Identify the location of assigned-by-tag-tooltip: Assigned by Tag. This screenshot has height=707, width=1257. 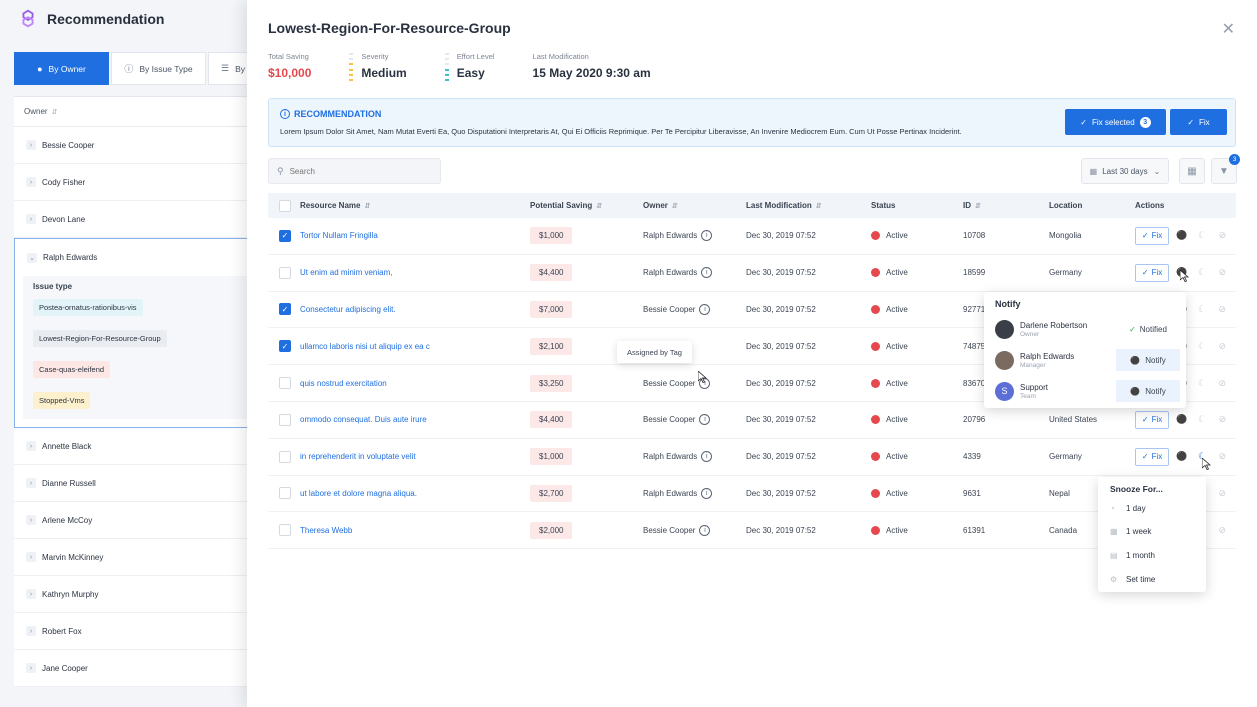
(654, 352).